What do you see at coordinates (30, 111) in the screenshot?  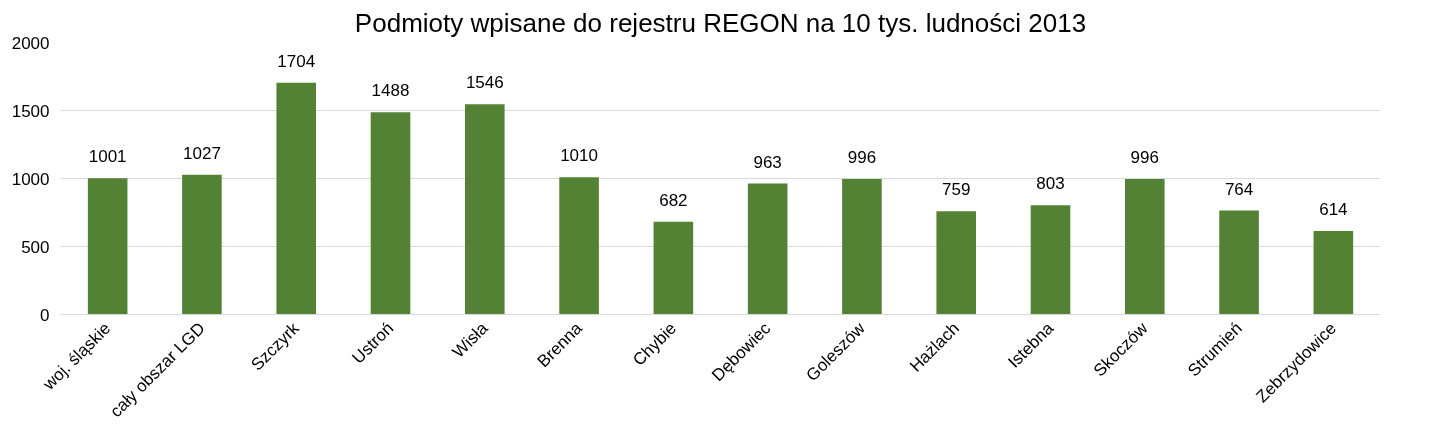 I see `y-tick-label: 1500` at bounding box center [30, 111].